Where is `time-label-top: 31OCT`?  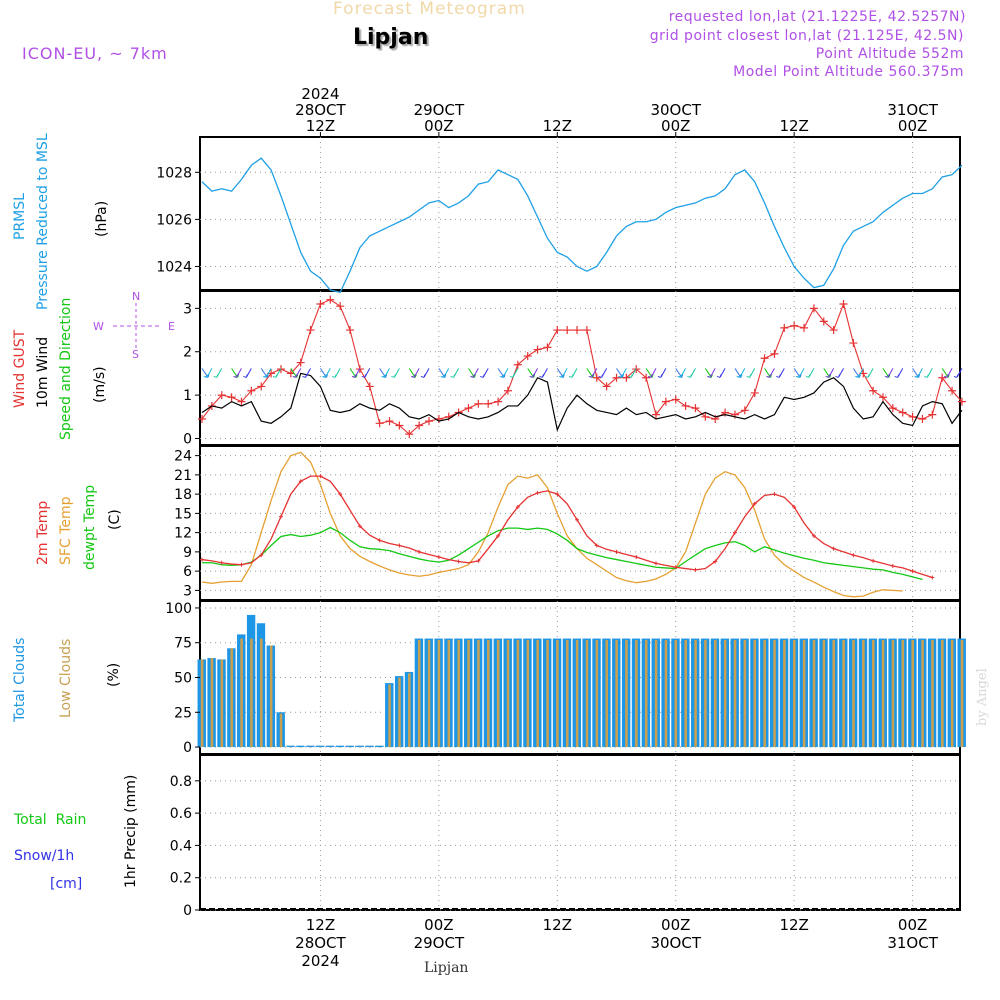
time-label-top: 31OCT is located at coordinates (912, 110).